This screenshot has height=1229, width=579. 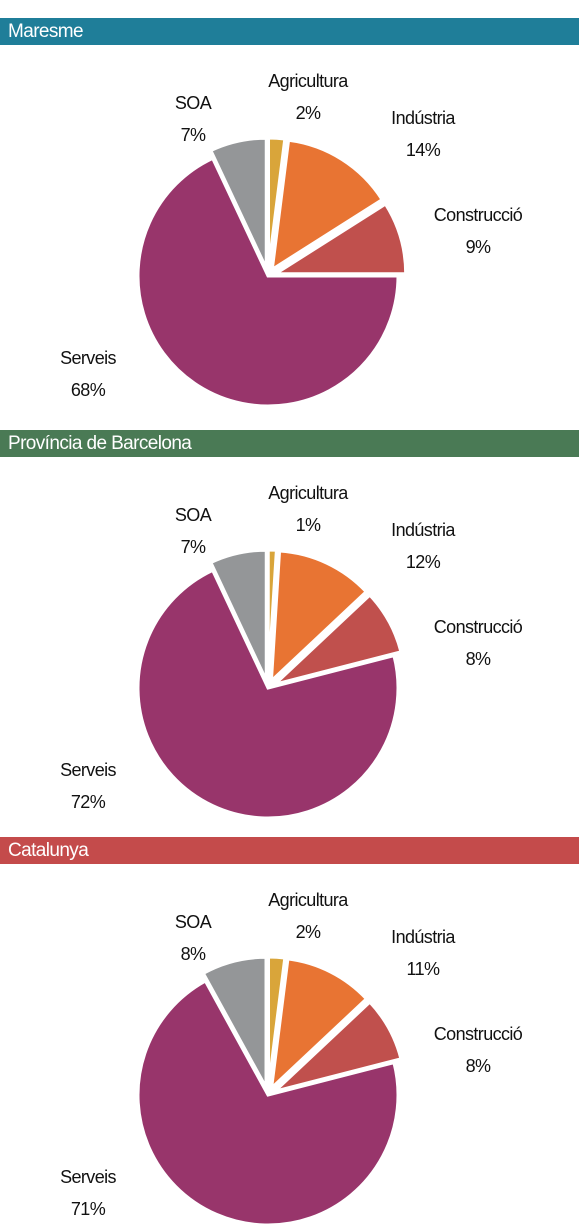 I want to click on header-title: Catalunya, so click(x=48, y=850).